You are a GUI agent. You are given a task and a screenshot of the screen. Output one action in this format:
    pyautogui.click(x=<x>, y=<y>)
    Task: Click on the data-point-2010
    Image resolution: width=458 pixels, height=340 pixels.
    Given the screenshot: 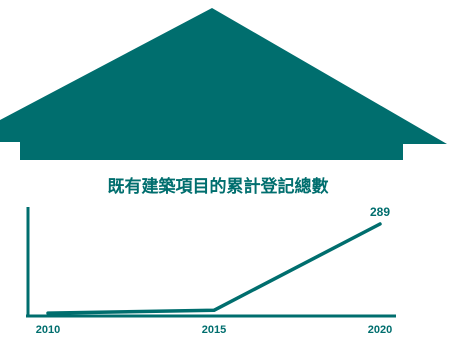 What is the action you would take?
    pyautogui.click(x=48, y=313)
    